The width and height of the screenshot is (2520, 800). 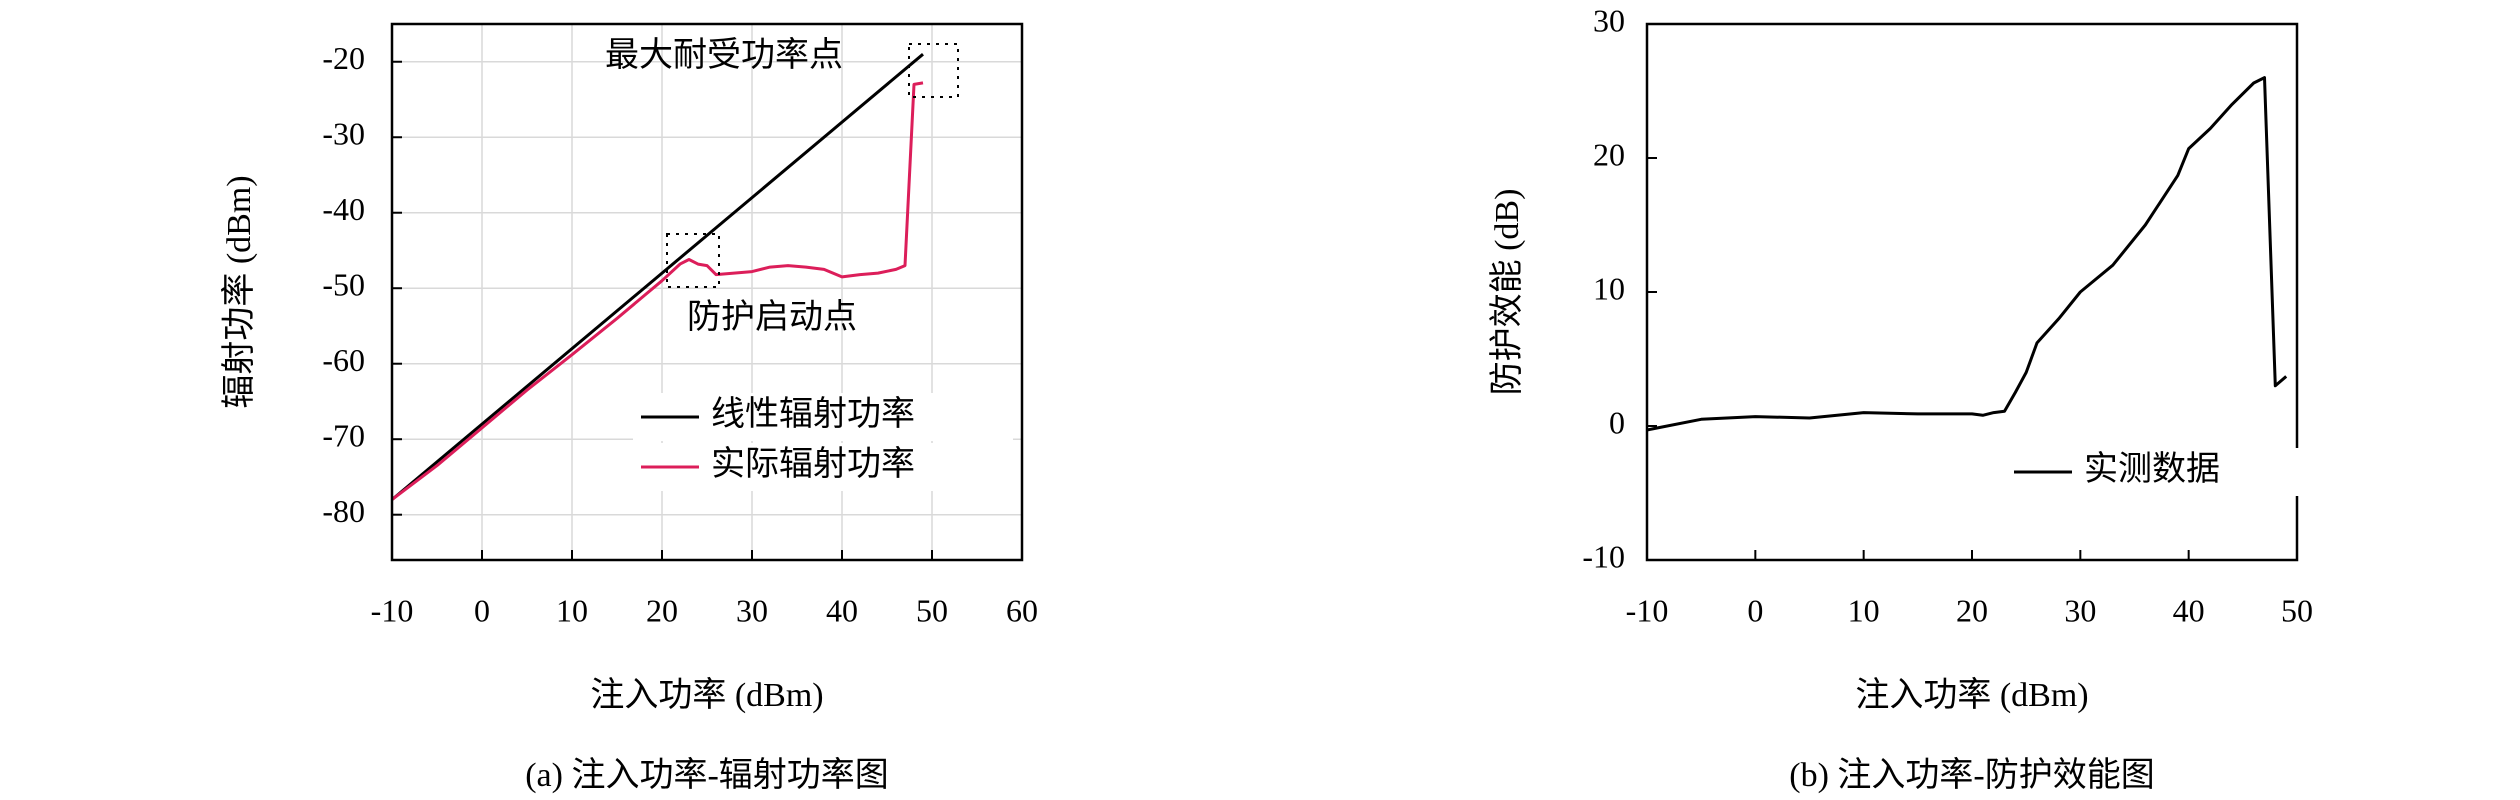 What do you see at coordinates (1617, 422) in the screenshot?
I see `y-tick-label: 0` at bounding box center [1617, 422].